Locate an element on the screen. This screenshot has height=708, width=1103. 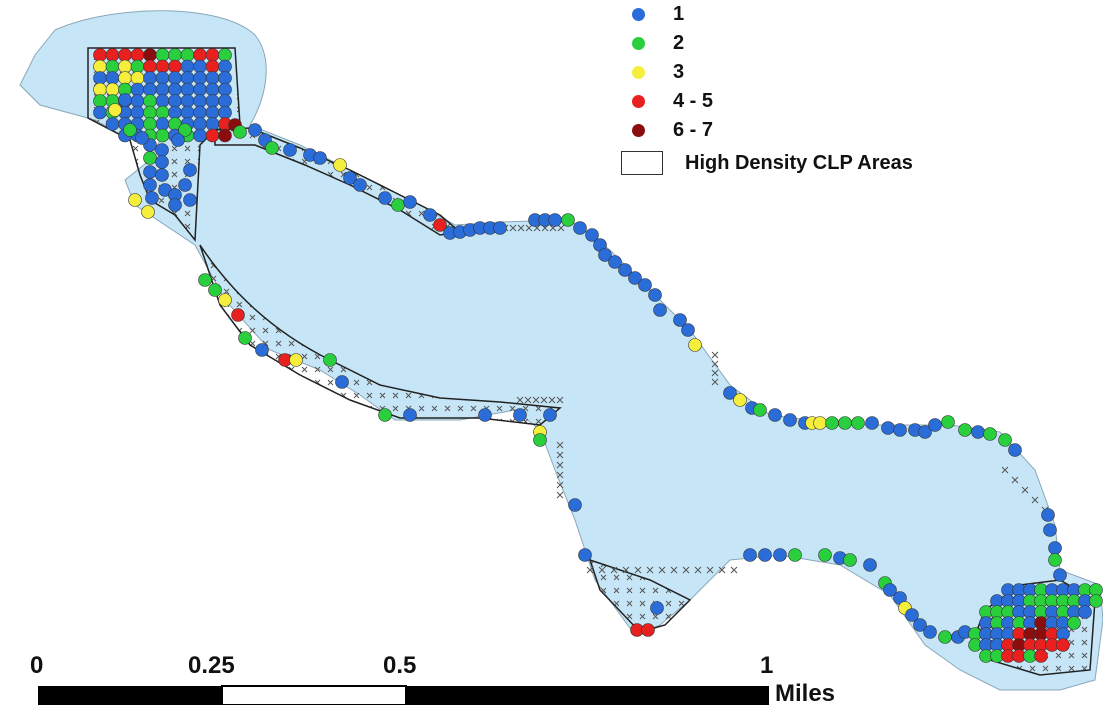
legend-label: 6 - 7 is located at coordinates (693, 130).